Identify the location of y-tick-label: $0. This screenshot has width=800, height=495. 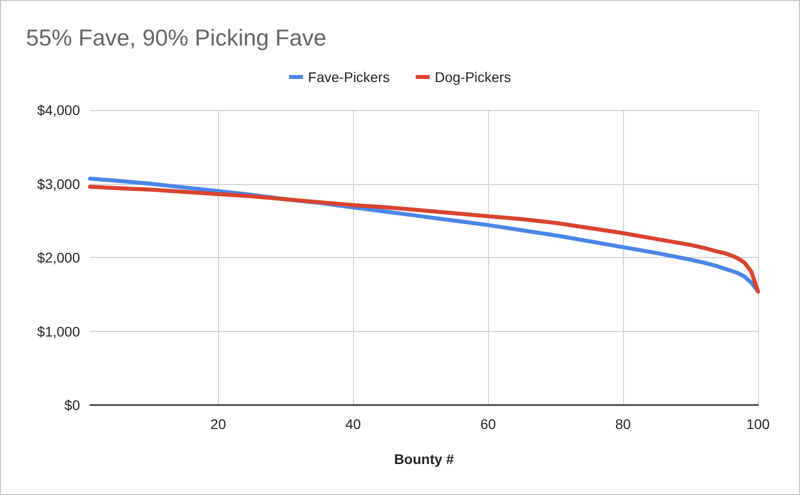
(72, 405).